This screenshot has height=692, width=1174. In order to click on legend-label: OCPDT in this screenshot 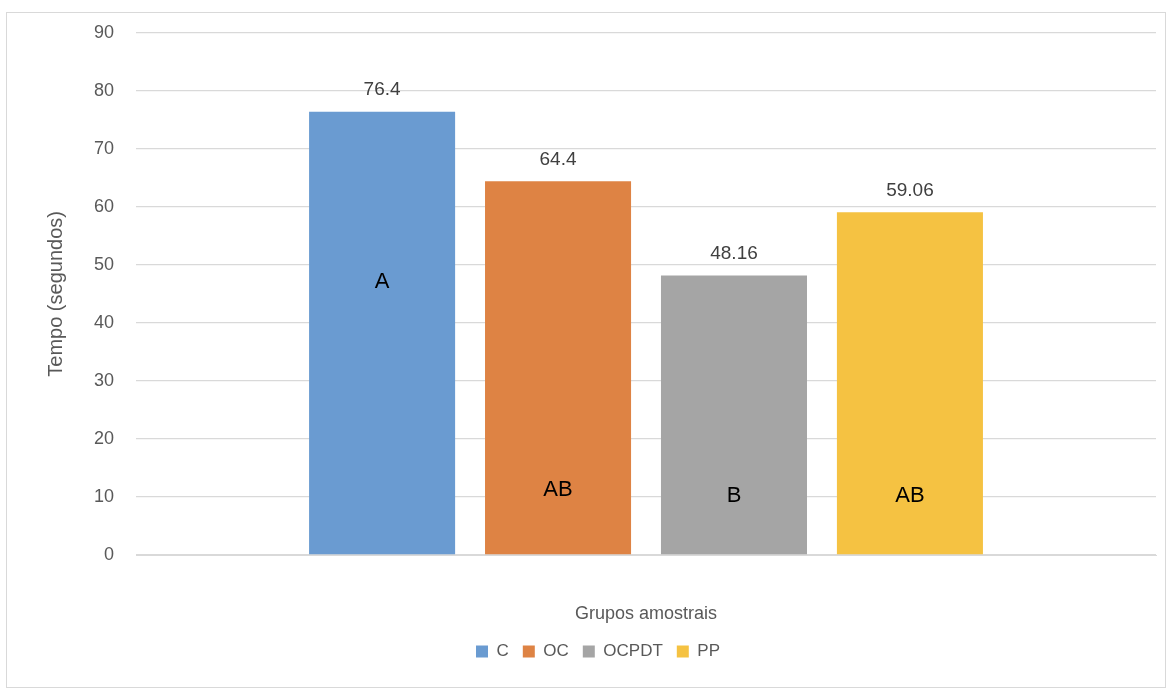, I will do `click(633, 651)`.